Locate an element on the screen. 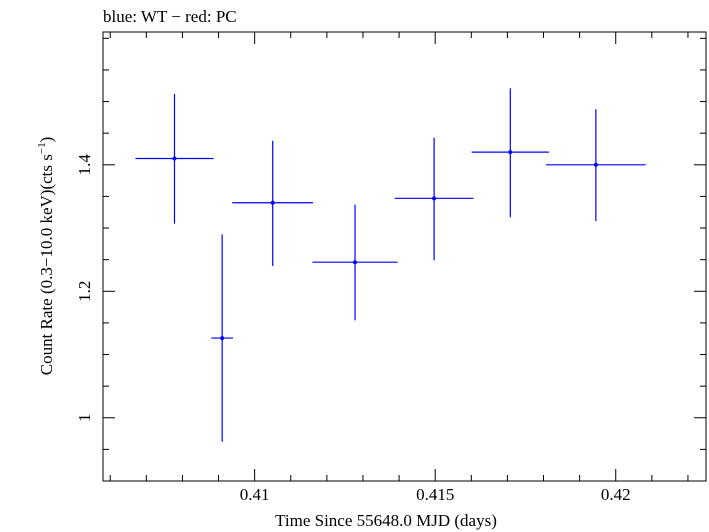  y-axis-label-superscript: −1 is located at coordinates (42, 148).